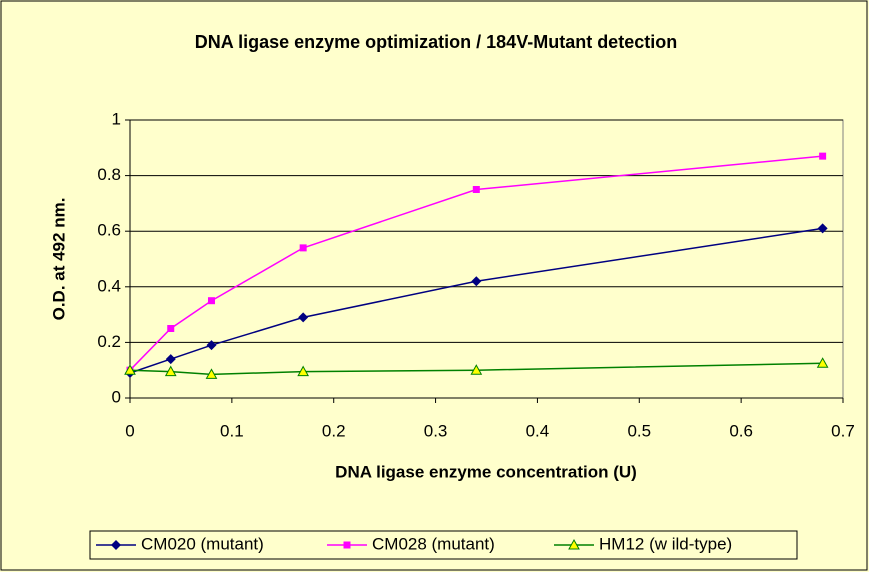 This screenshot has height=572, width=869. I want to click on x-tick-label: 0.2, so click(334, 430).